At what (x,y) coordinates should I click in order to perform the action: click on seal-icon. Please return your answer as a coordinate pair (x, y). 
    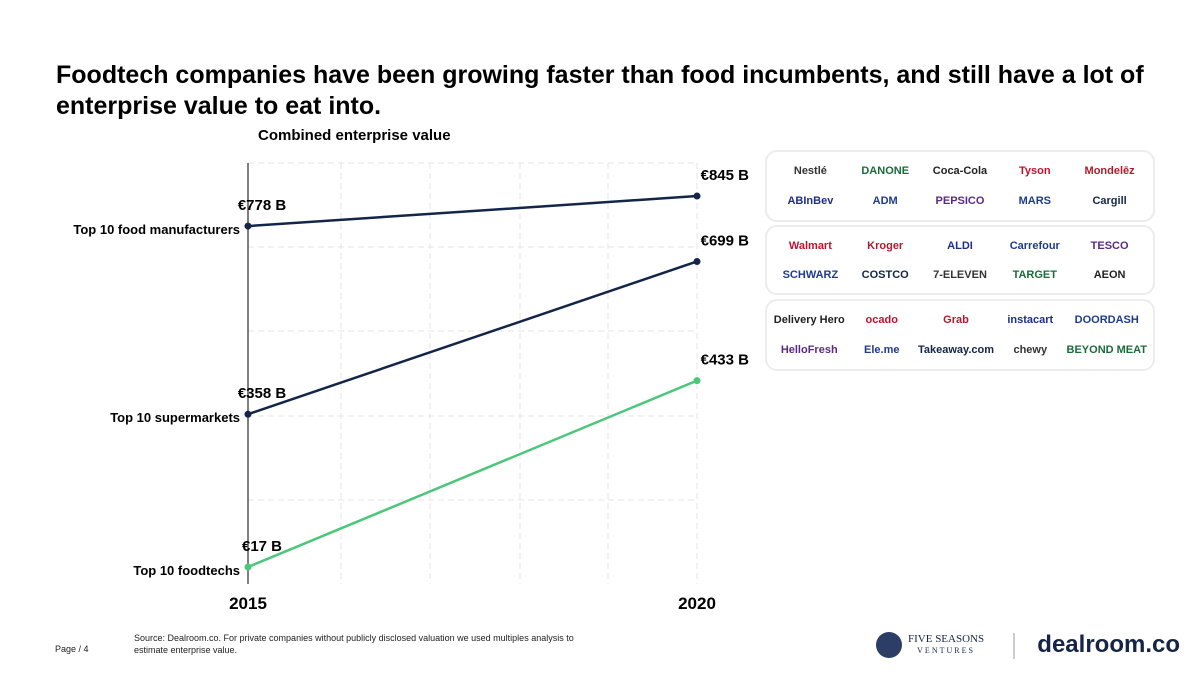
    Looking at the image, I should click on (889, 645).